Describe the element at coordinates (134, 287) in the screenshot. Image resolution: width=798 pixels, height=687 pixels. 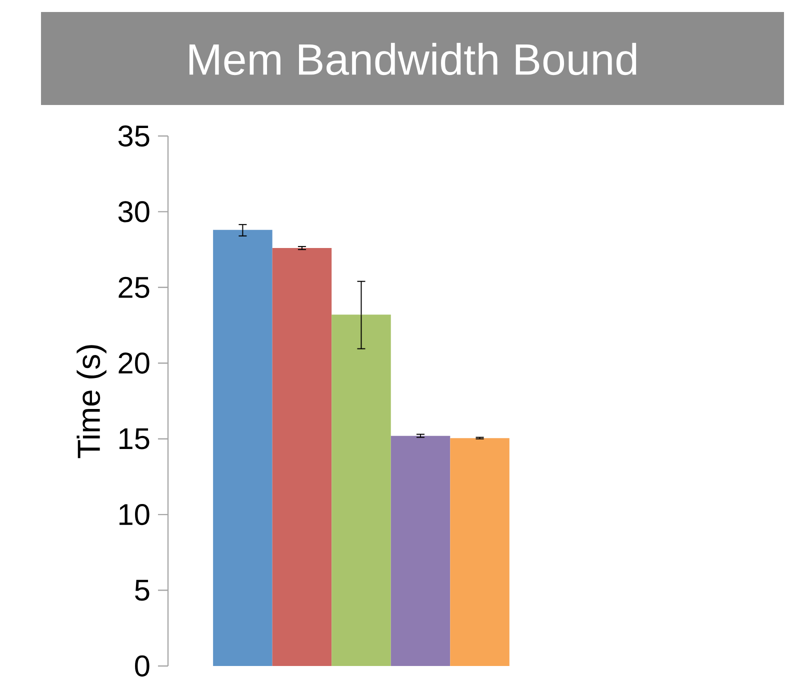
I see `y-tick-label: 25` at that location.